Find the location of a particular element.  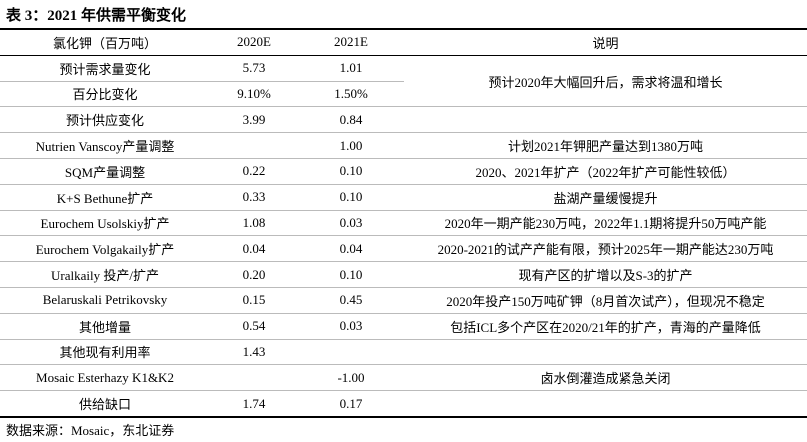

table-row: Uralkaily 投产/扩产 0.20 0.10 现有产区的扩增以及S-3的扩产 is located at coordinates (403, 274).